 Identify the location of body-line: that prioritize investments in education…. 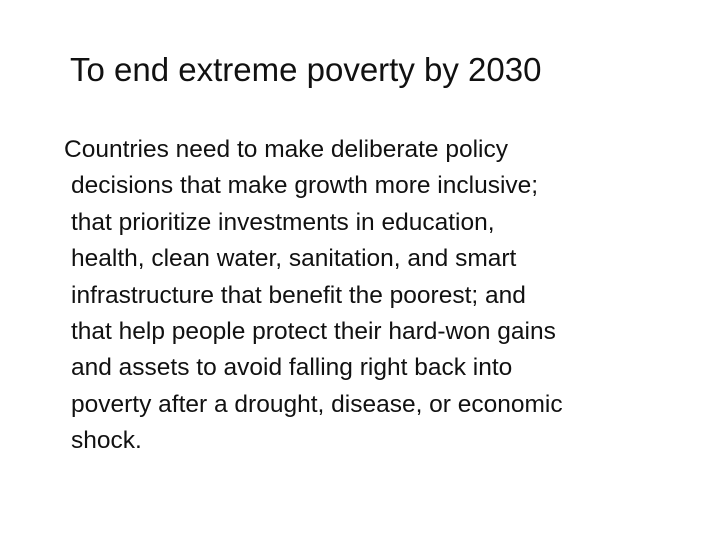
(283, 222).